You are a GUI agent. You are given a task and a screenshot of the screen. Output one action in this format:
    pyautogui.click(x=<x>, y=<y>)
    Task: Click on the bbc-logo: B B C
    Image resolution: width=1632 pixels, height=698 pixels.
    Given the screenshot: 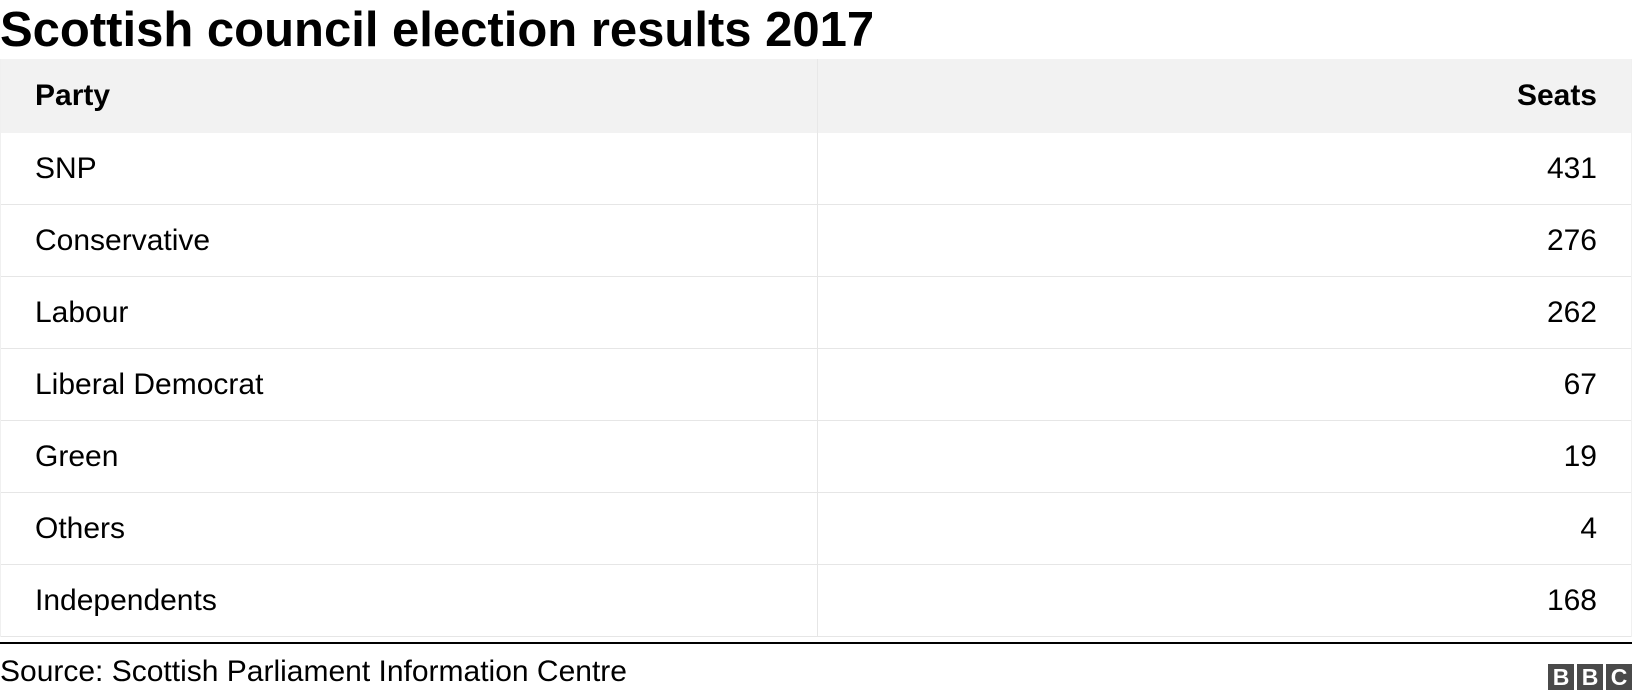 What is the action you would take?
    pyautogui.click(x=1590, y=677)
    